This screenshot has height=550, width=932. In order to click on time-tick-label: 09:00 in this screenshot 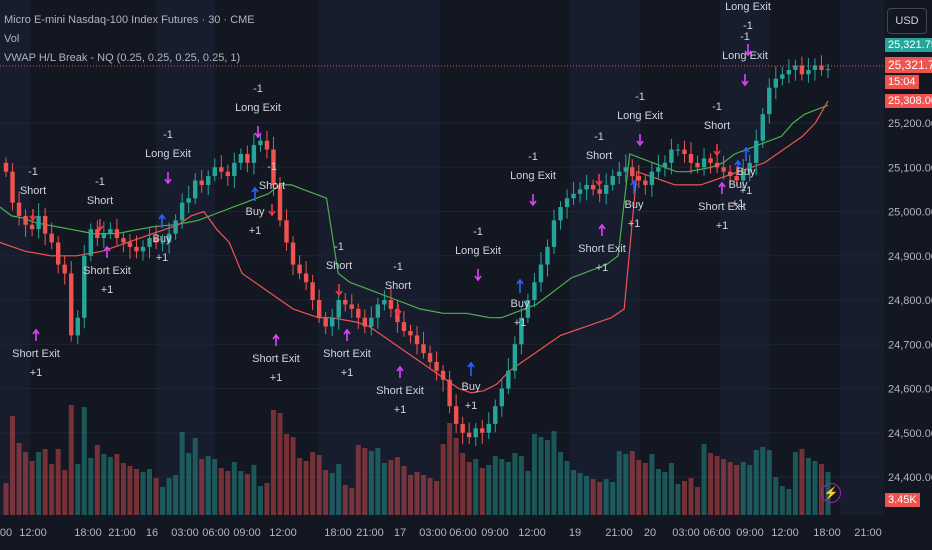, I will do `click(495, 533)`.